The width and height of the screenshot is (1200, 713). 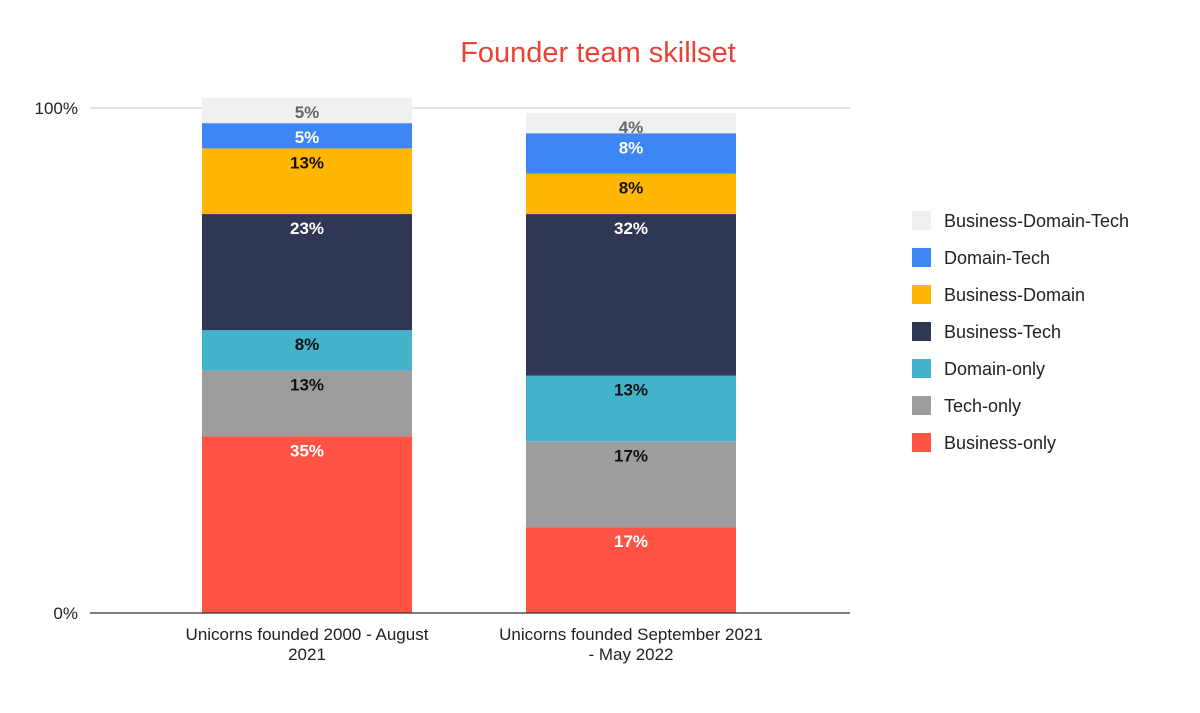 I want to click on y-tick-label: 0%, so click(x=65, y=613).